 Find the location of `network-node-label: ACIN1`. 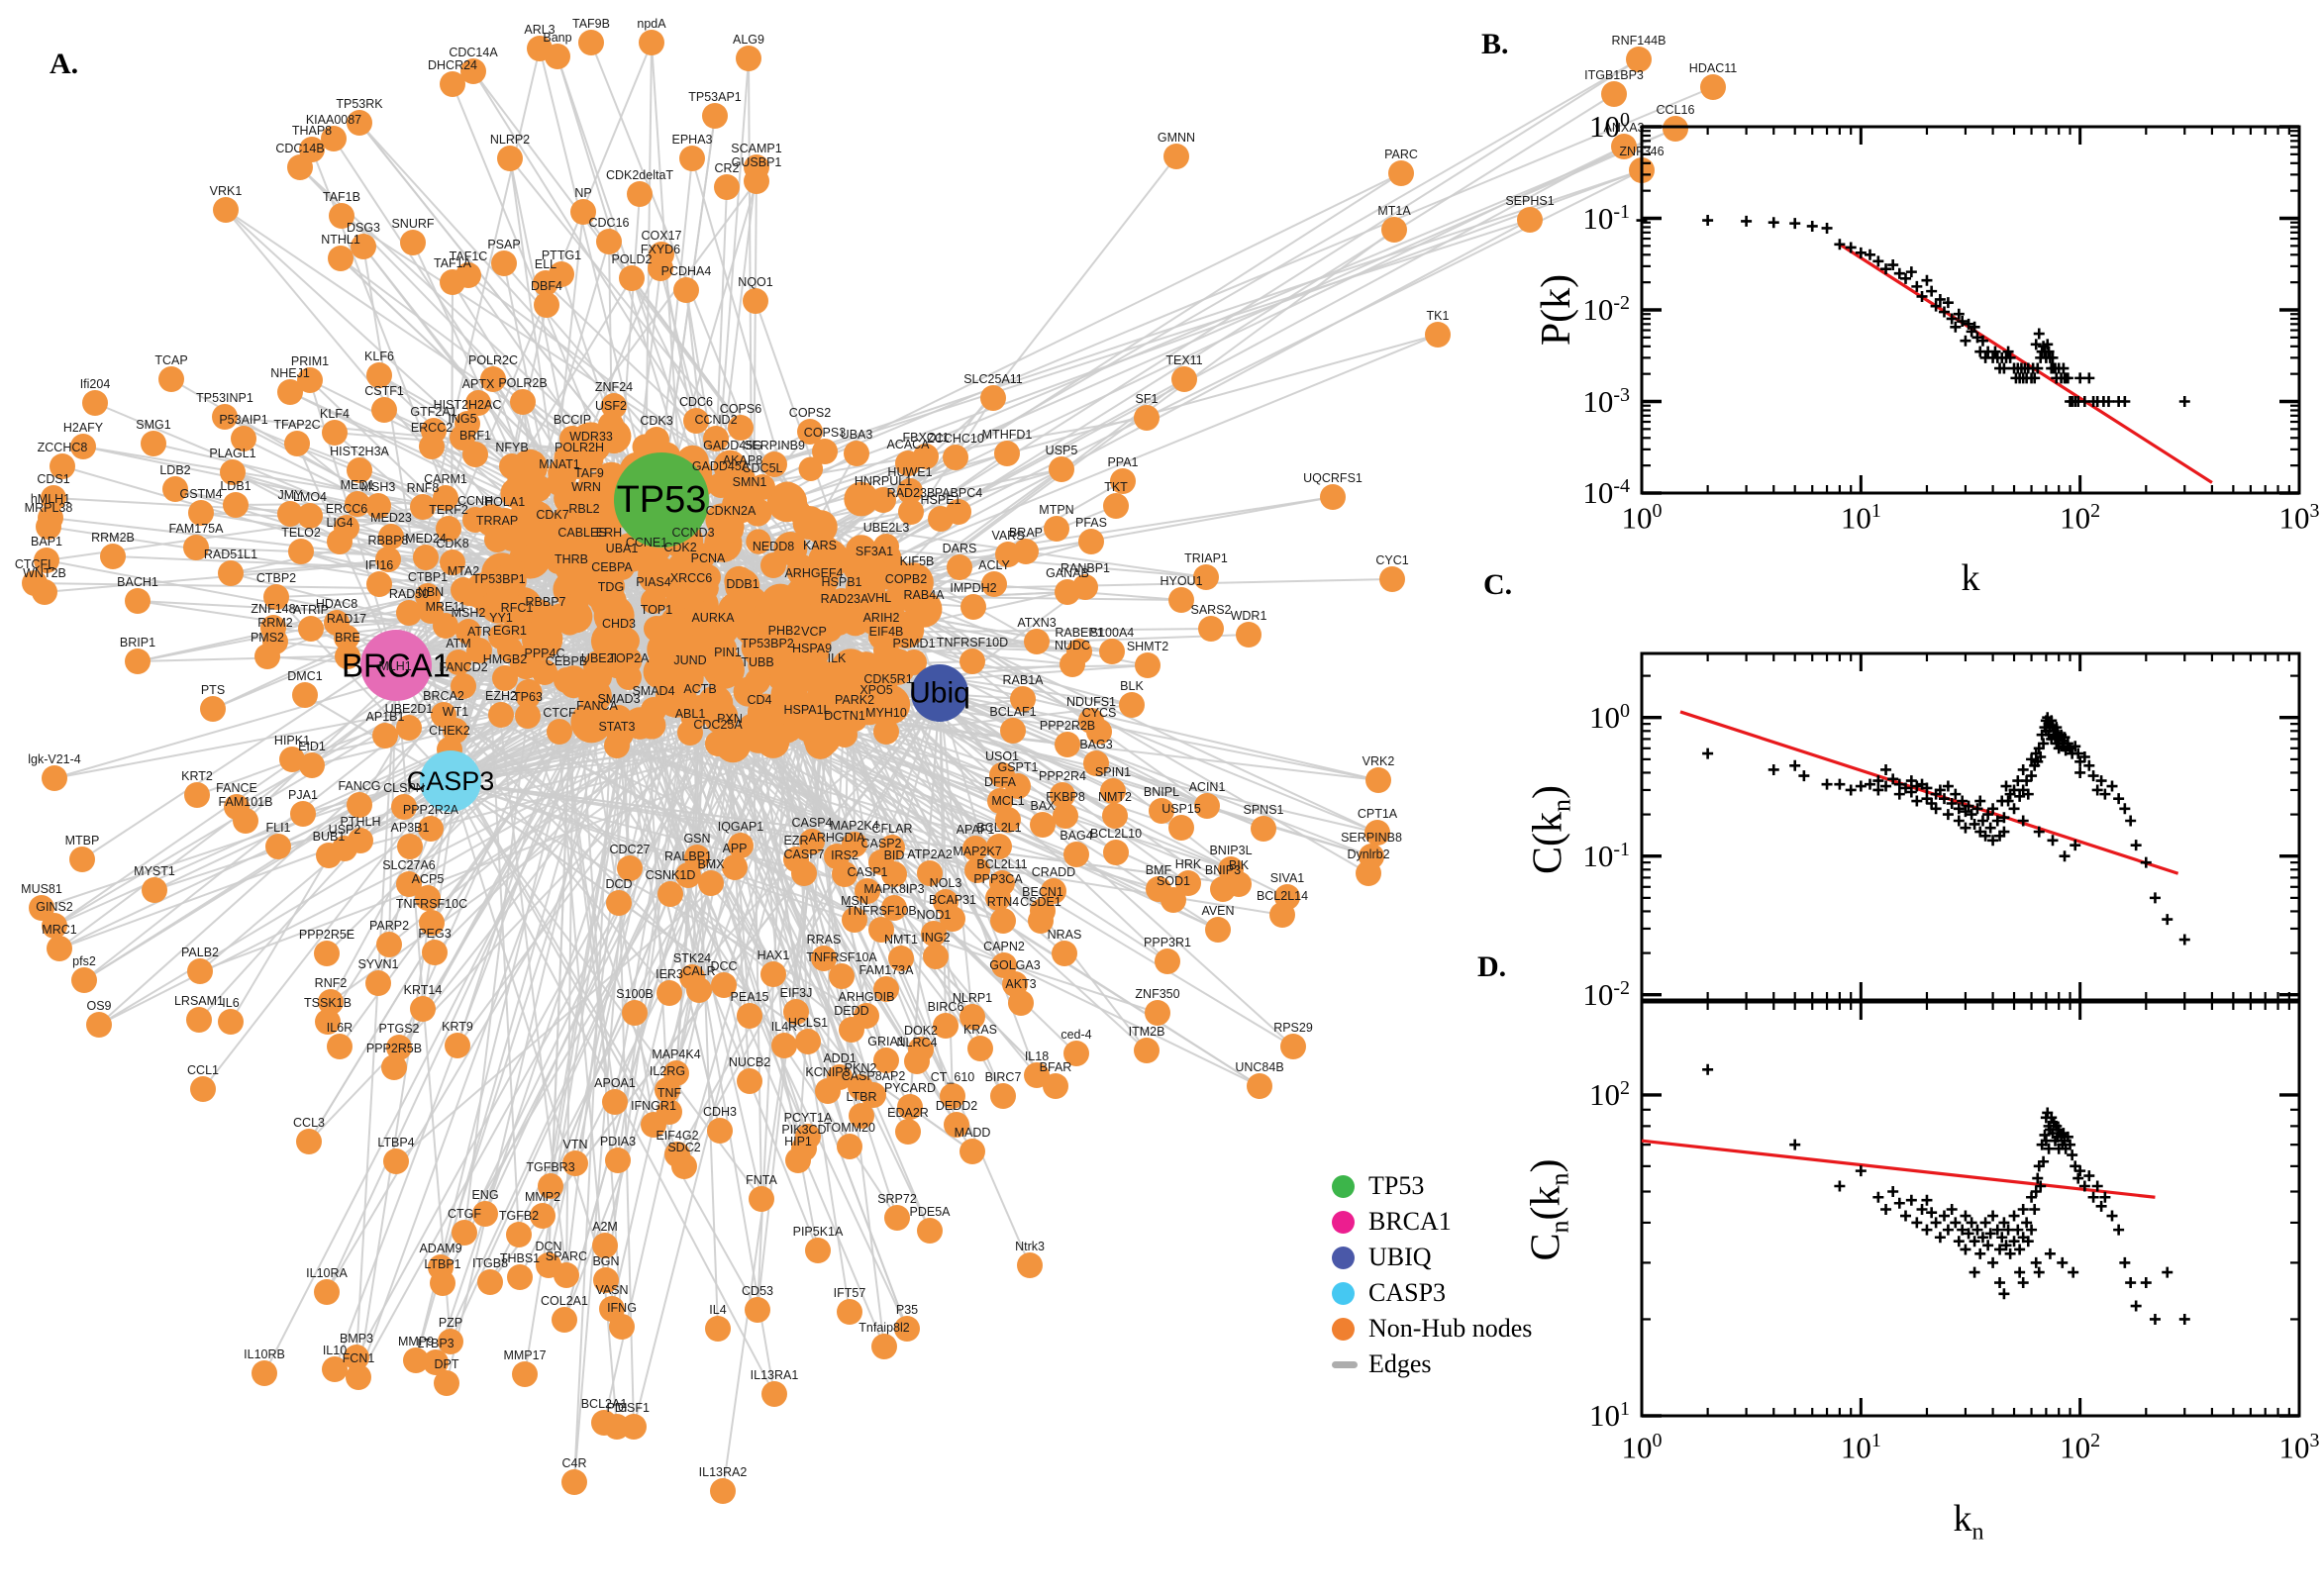

network-node-label: ACIN1 is located at coordinates (1208, 787).